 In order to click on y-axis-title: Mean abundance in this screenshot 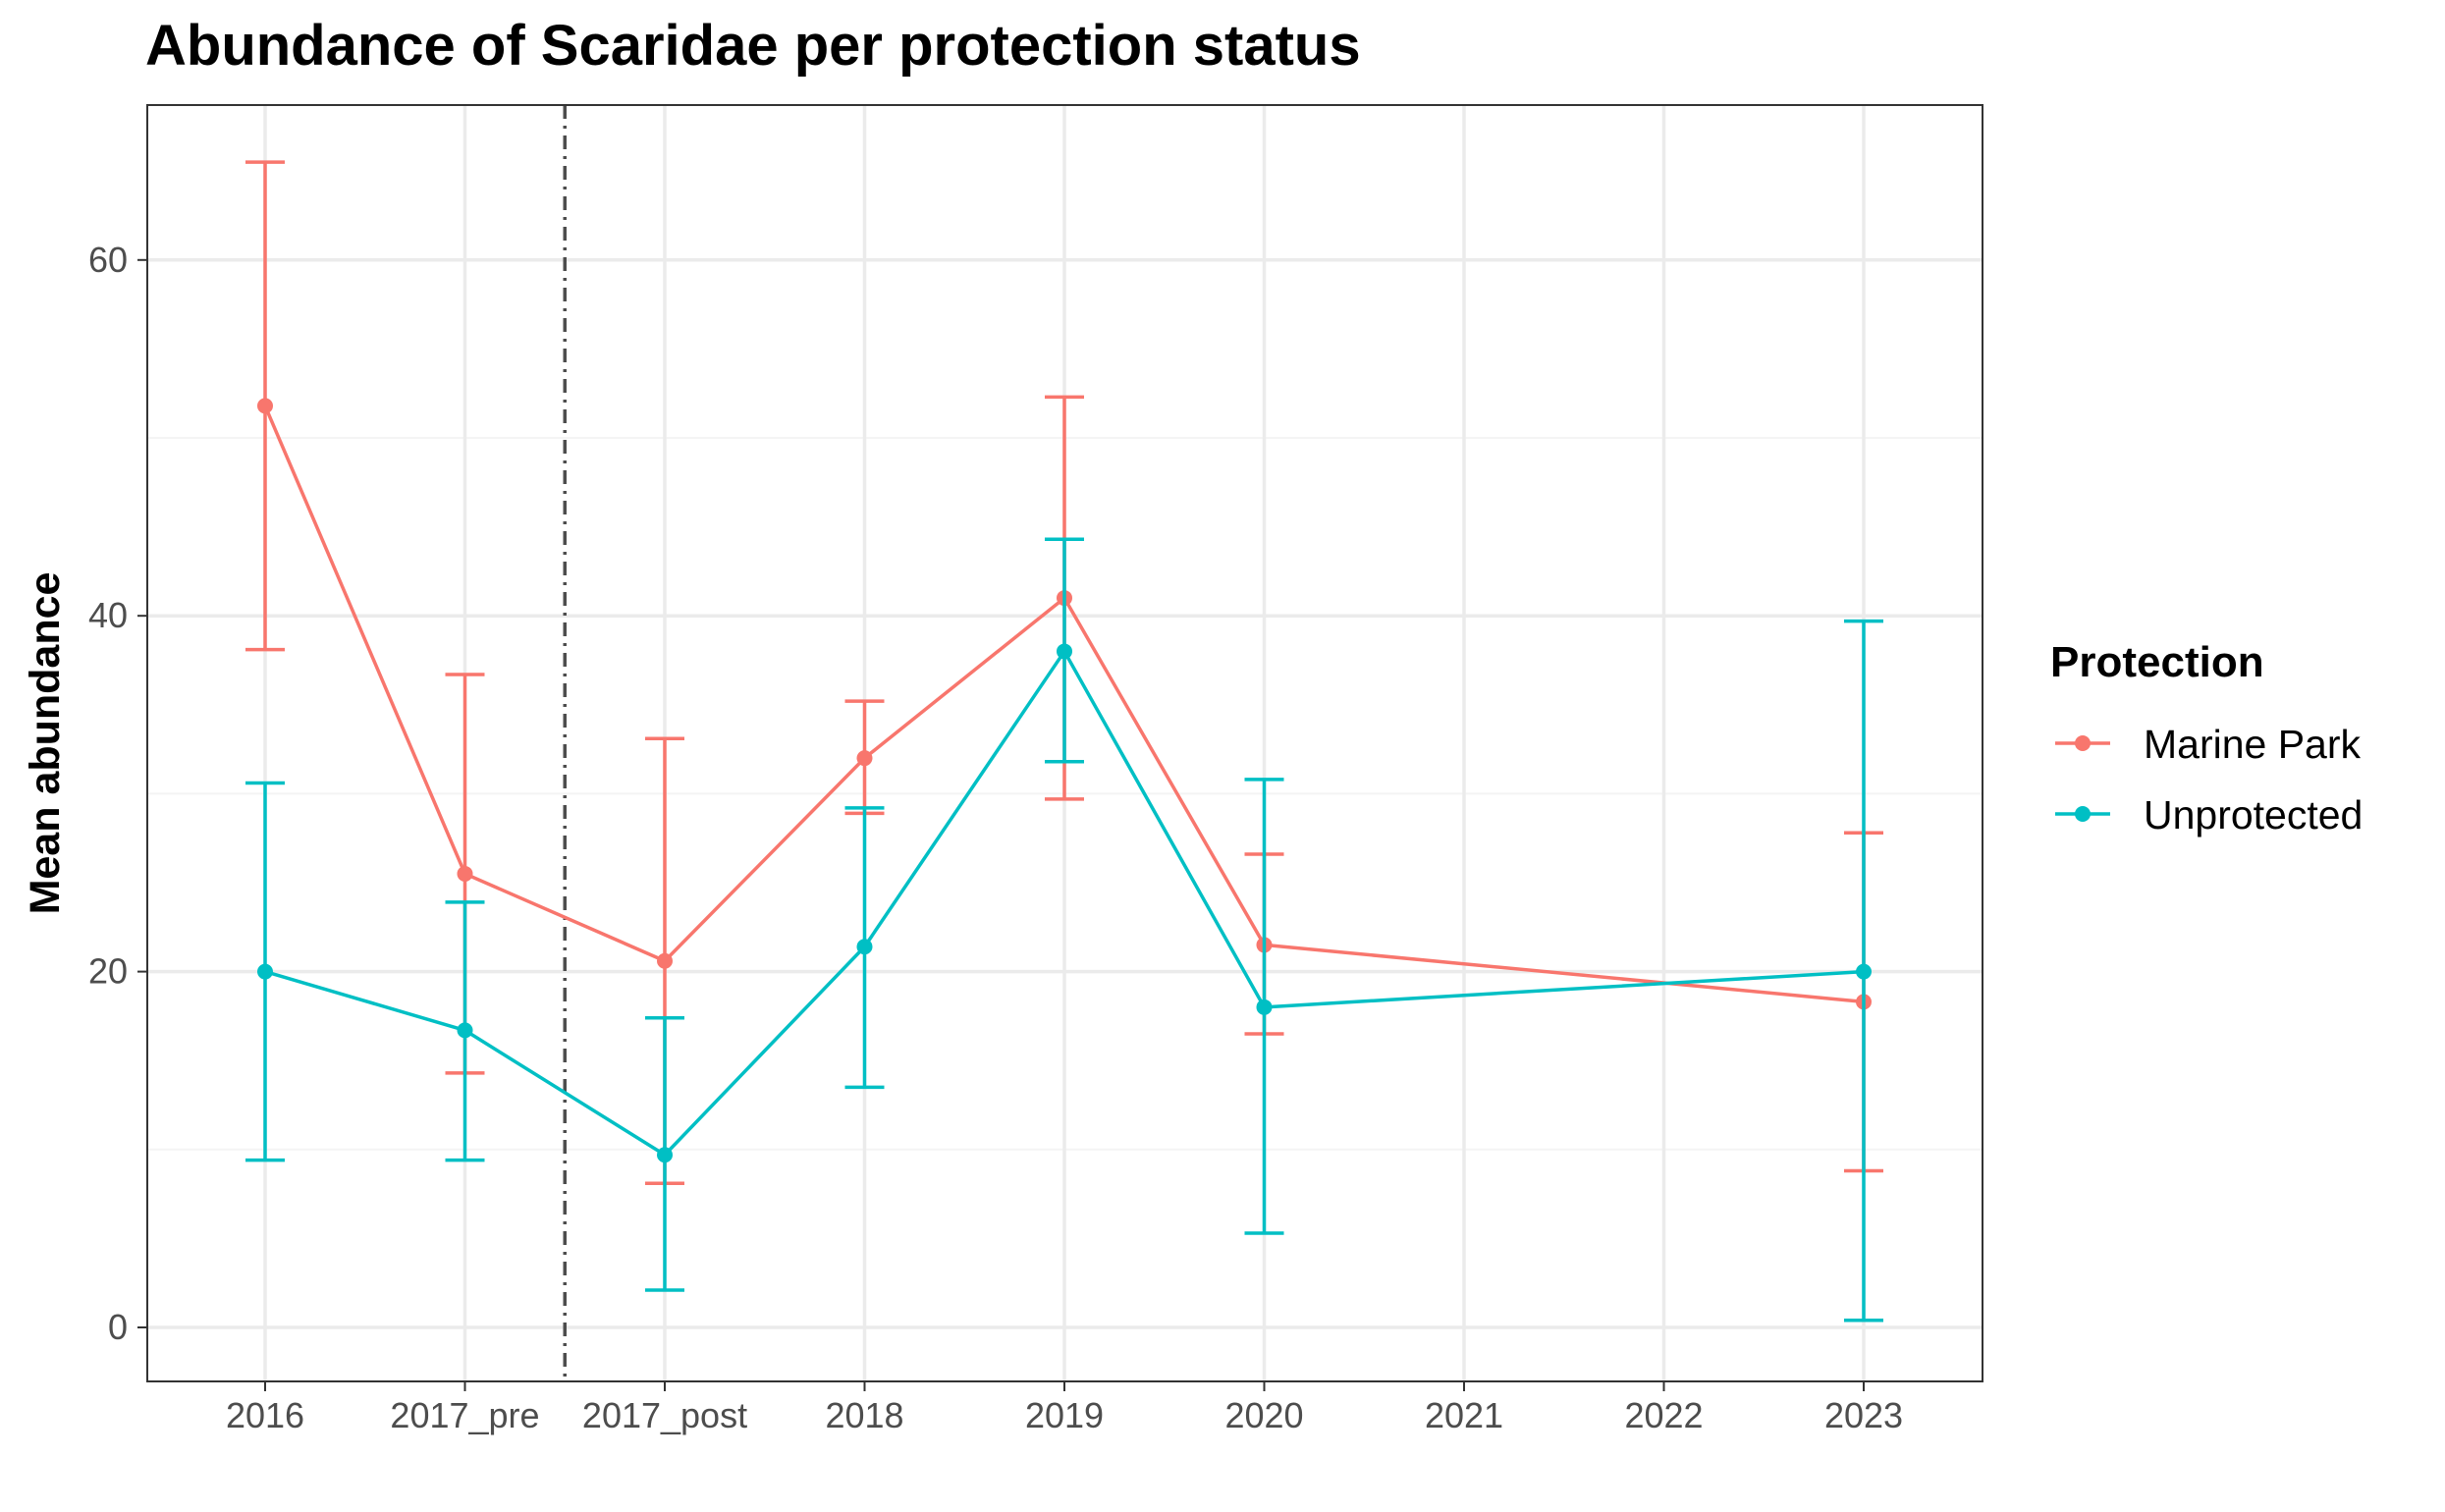, I will do `click(45, 744)`.